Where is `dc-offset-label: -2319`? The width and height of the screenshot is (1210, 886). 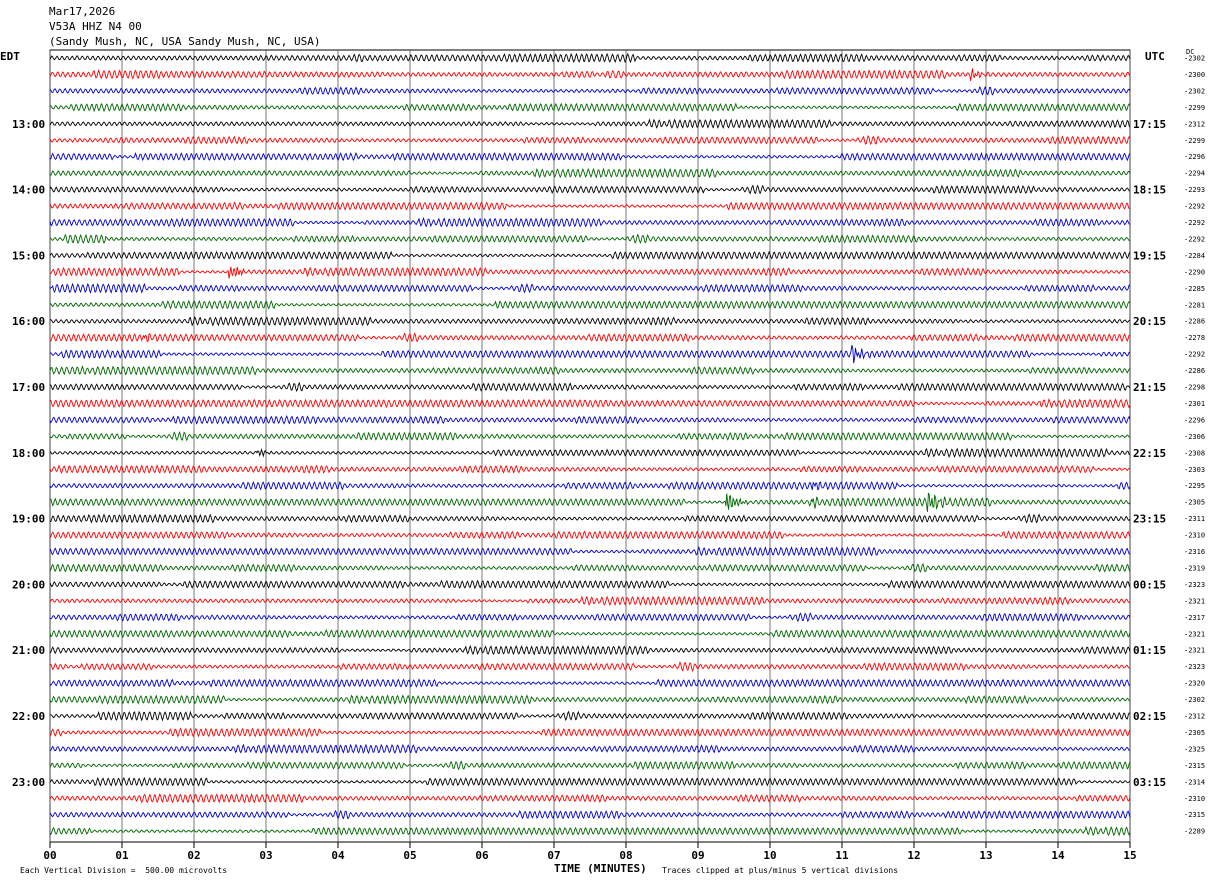
dc-offset-label: -2319 is located at coordinates (1194, 568).